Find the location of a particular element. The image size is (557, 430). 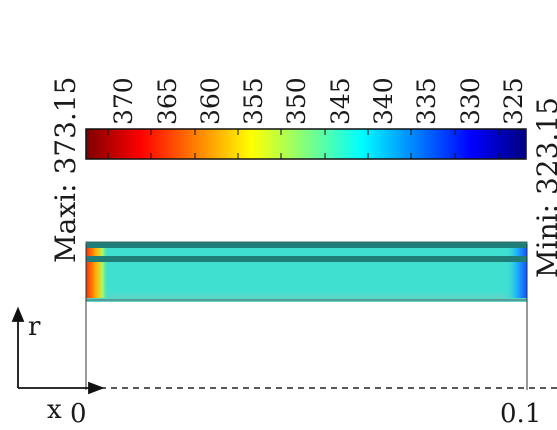

colorbar is located at coordinates (306, 144).